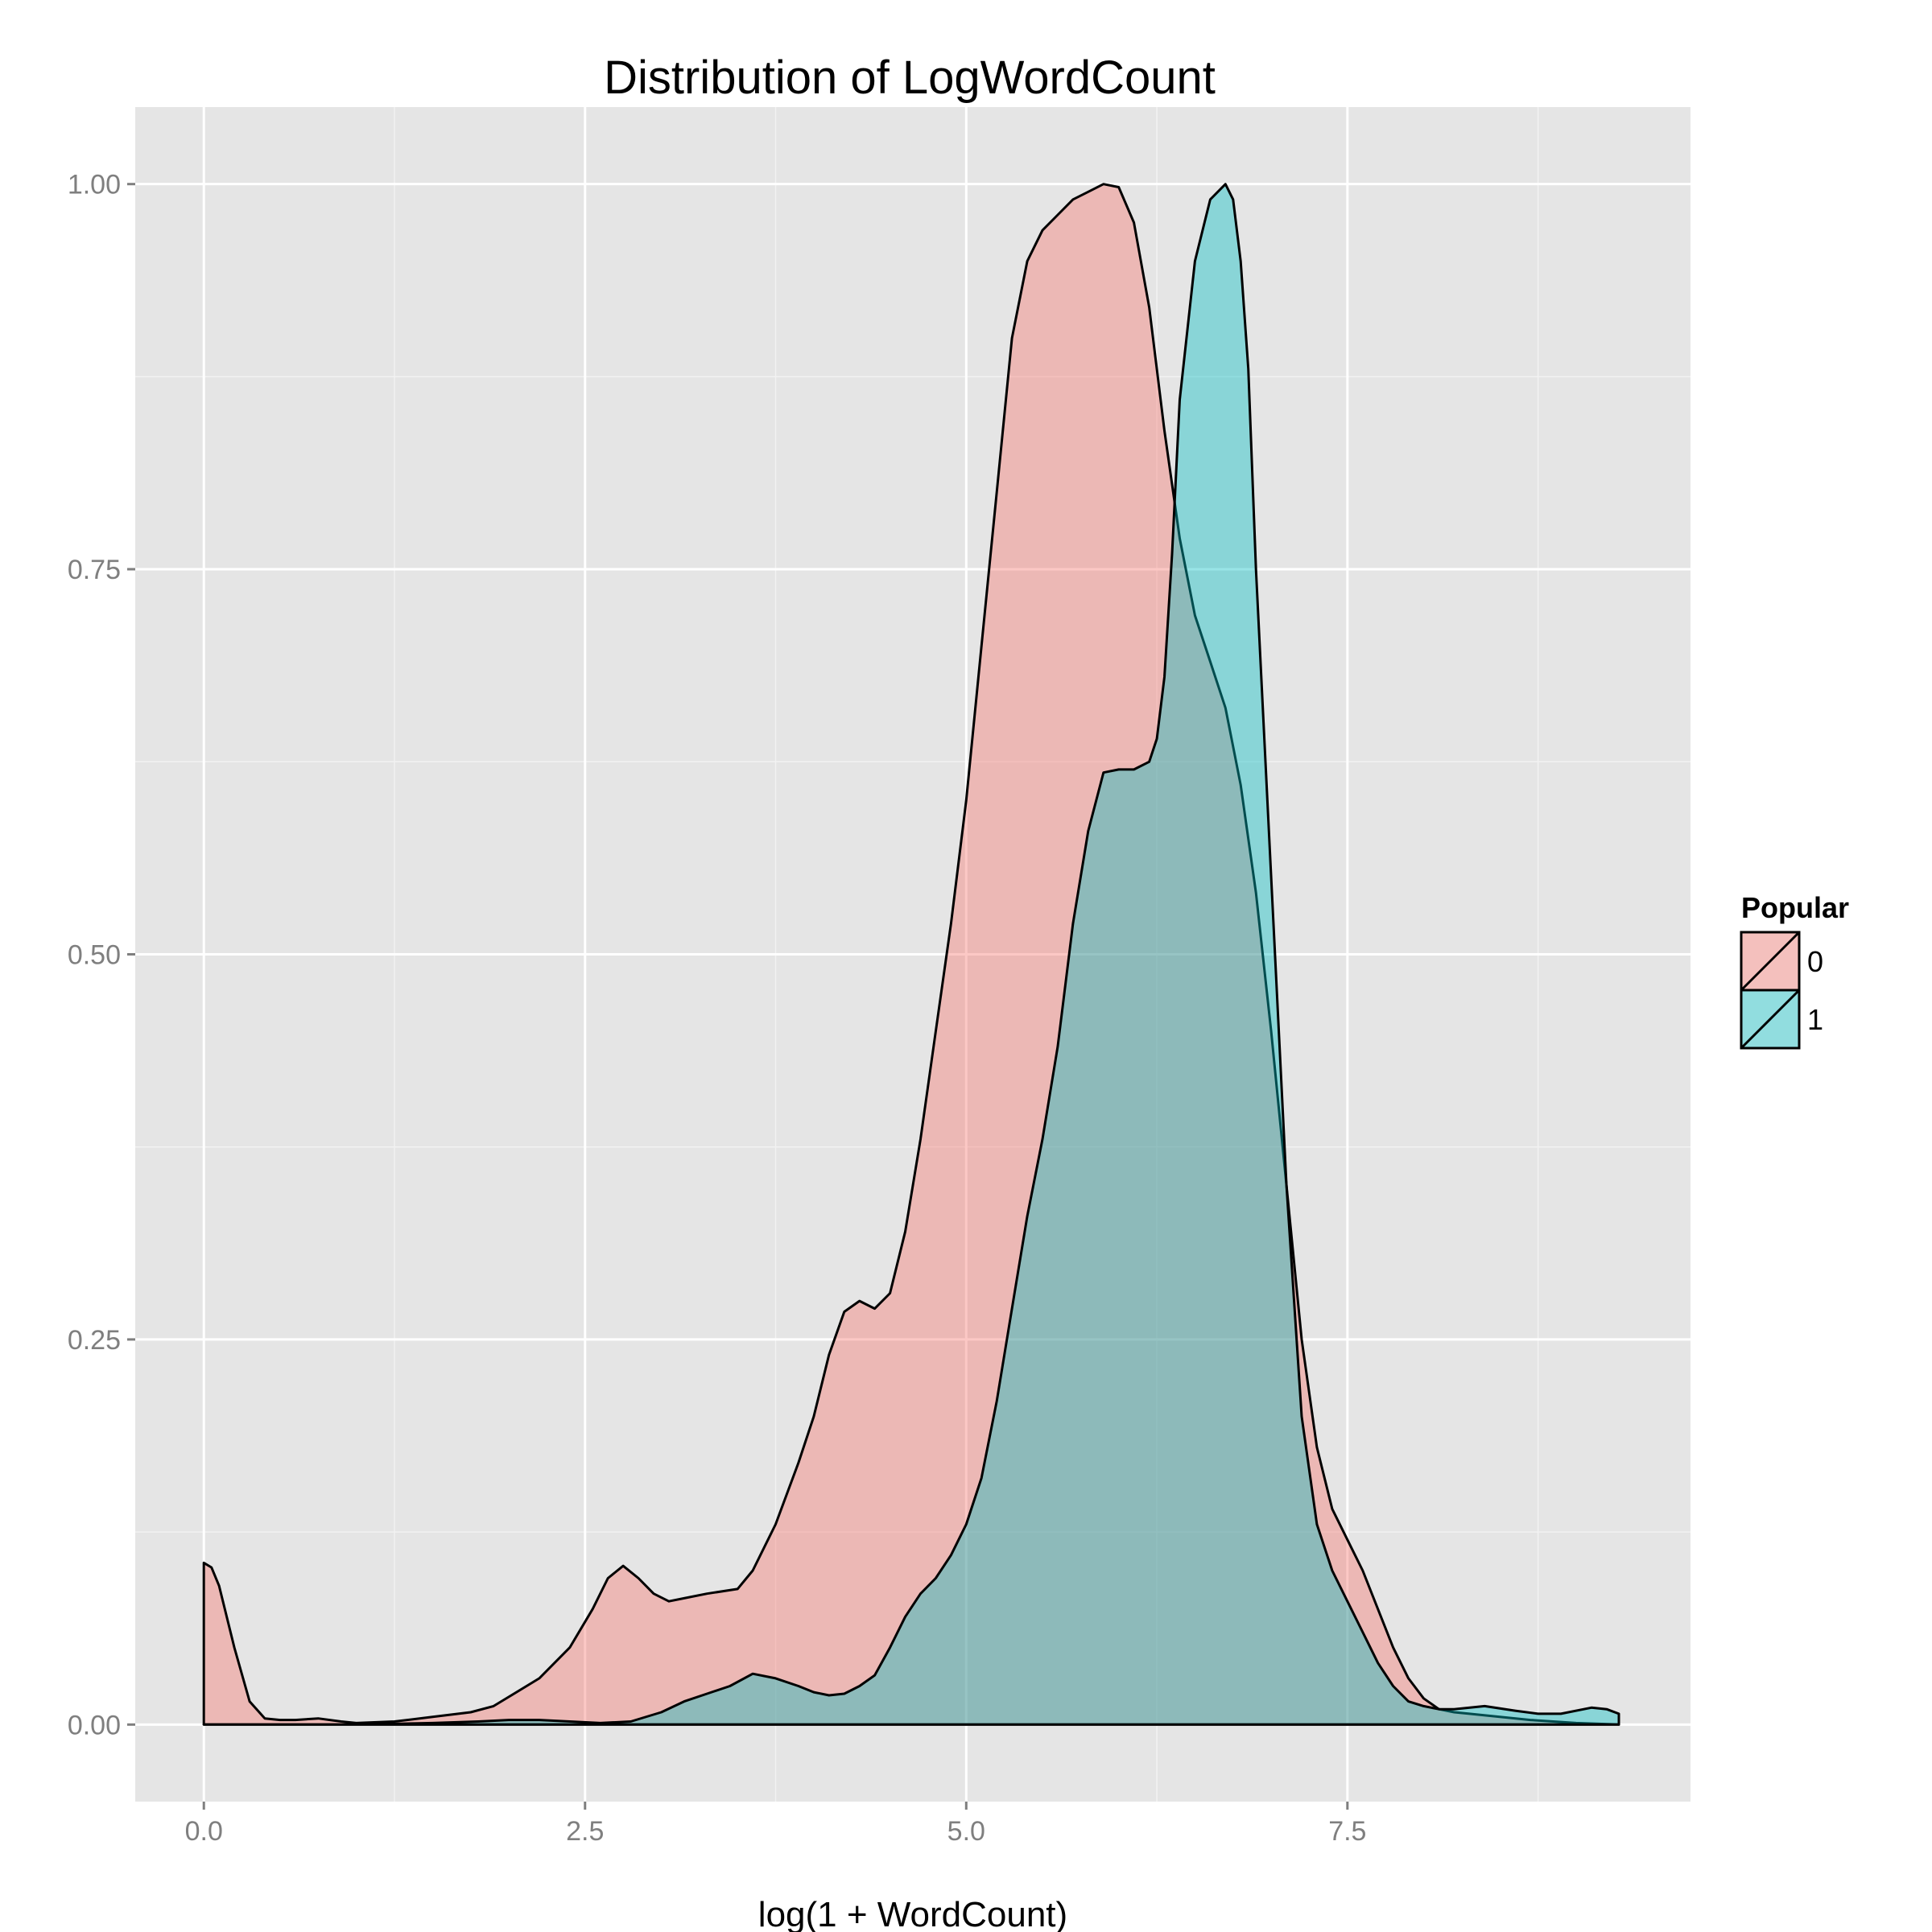 This screenshot has width=1932, height=1932. I want to click on x-tick-label: 2.5, so click(585, 1831).